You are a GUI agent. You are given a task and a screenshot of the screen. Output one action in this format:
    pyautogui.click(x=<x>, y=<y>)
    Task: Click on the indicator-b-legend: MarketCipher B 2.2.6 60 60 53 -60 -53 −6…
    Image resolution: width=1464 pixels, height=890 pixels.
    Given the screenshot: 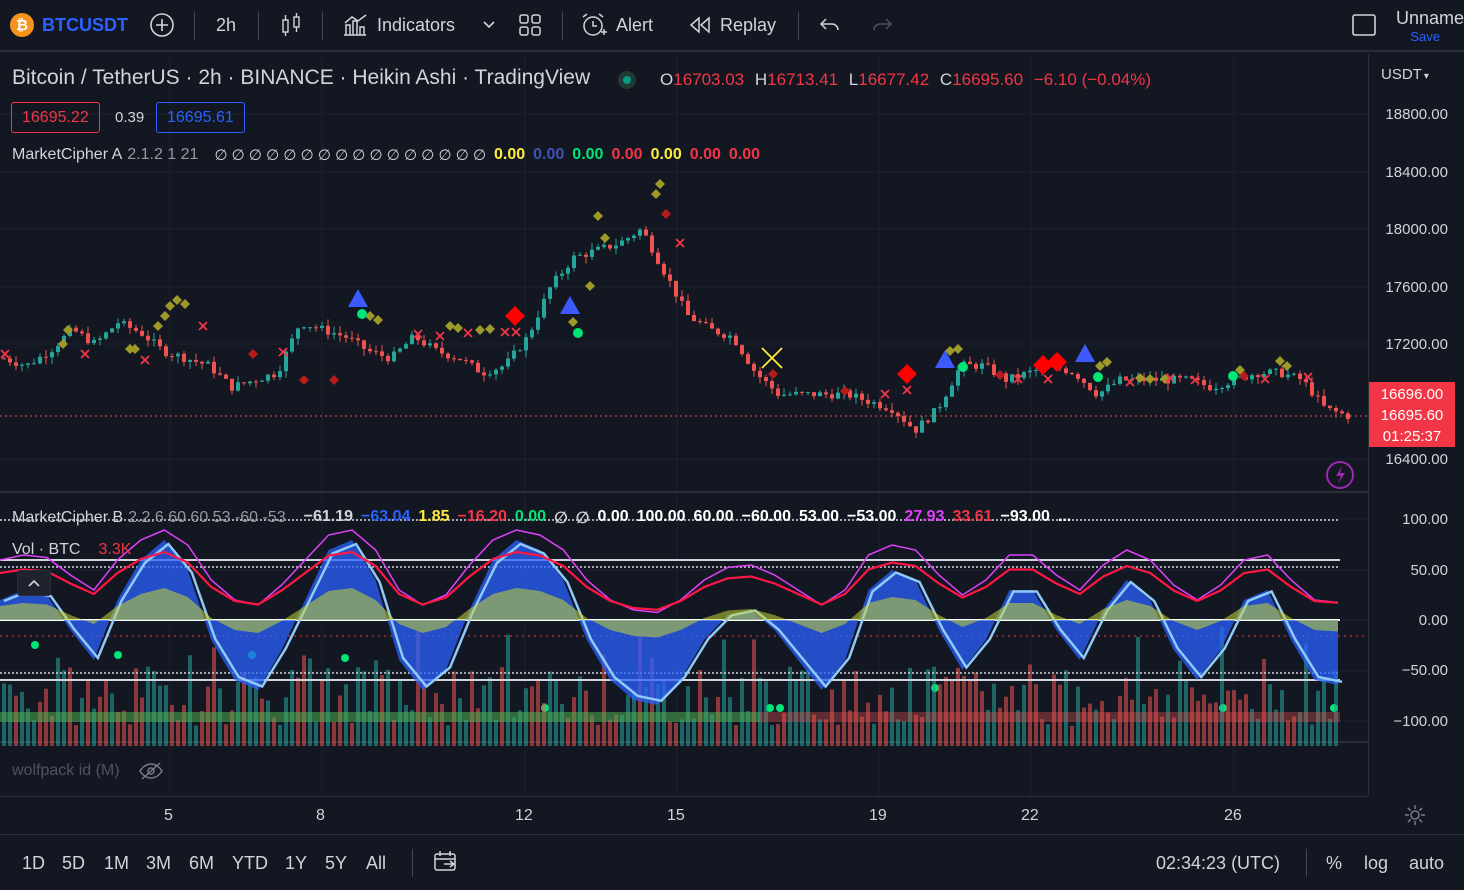 What is the action you would take?
    pyautogui.click(x=541, y=518)
    